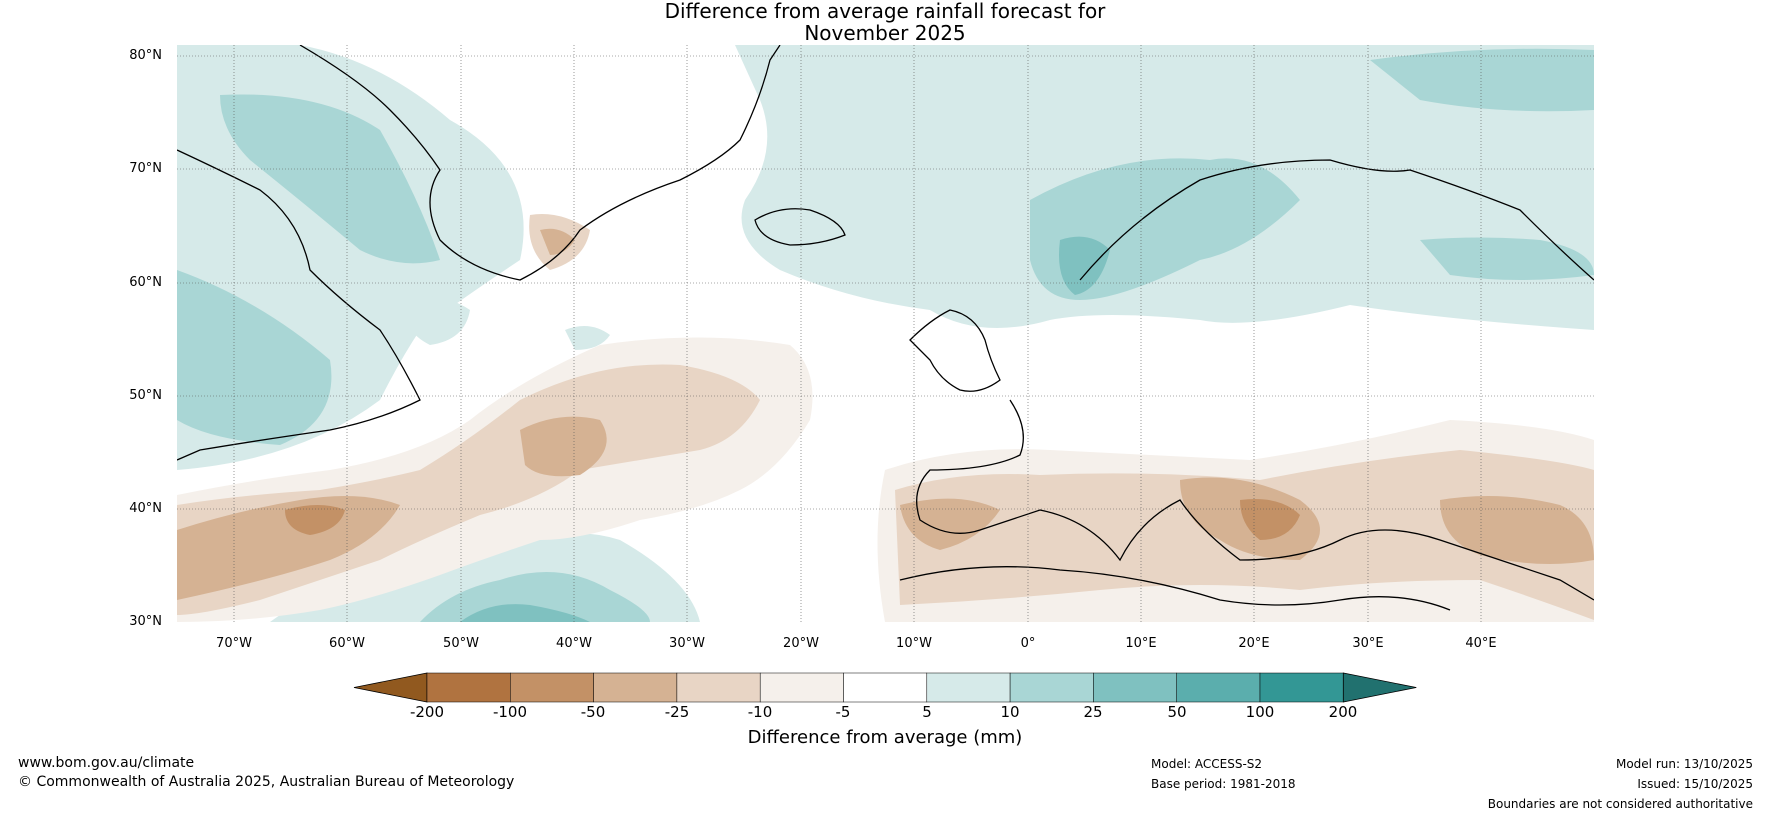 The height and width of the screenshot is (816, 1770). I want to click on lat-label-50n: 50°N, so click(145, 395).